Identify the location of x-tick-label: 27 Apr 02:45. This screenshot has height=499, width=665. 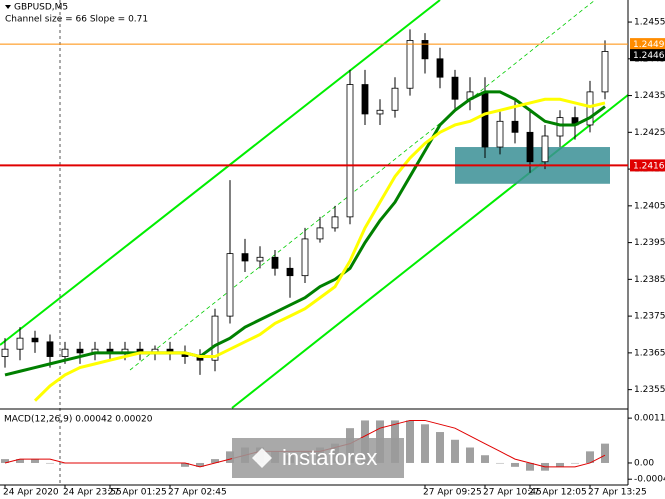
(197, 493).